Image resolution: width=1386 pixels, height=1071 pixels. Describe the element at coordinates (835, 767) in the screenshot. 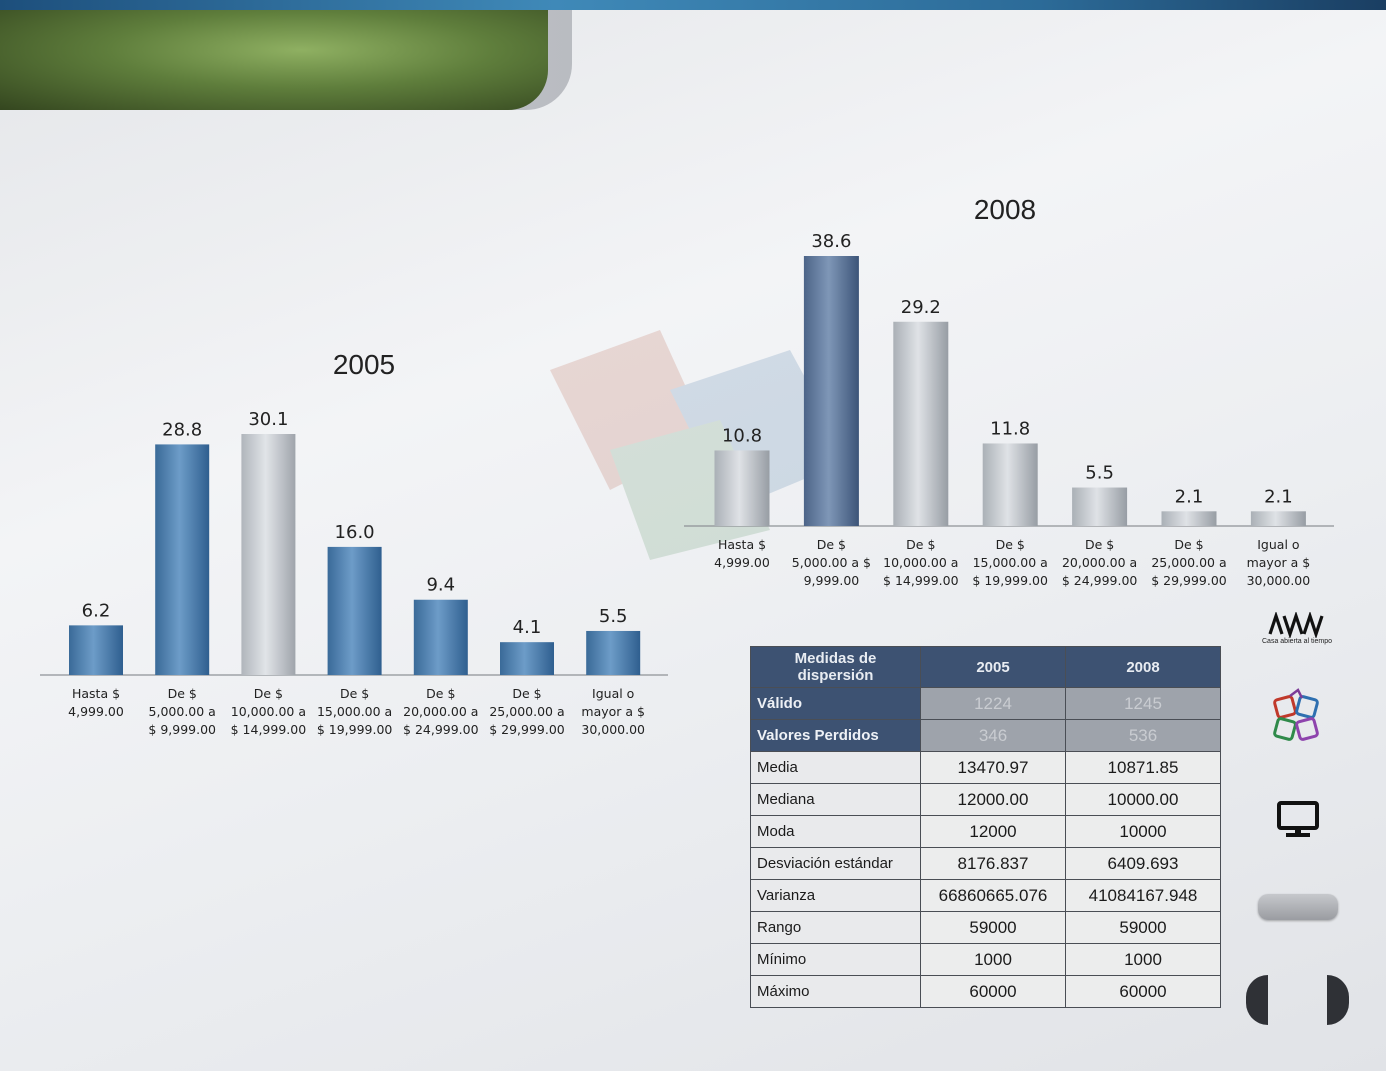

I see `table-cell-label: Media` at that location.